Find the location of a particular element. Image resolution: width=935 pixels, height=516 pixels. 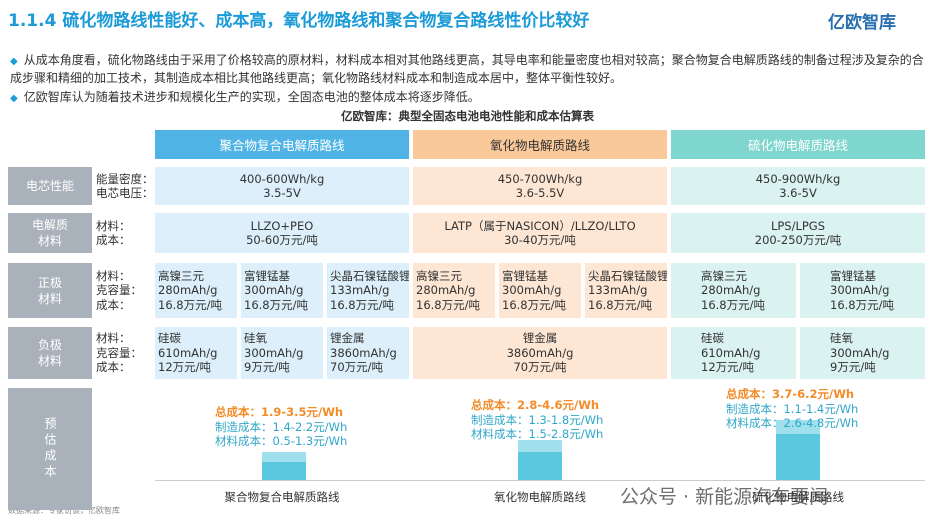

column-header: 硫化物电解质路线 is located at coordinates (798, 144).